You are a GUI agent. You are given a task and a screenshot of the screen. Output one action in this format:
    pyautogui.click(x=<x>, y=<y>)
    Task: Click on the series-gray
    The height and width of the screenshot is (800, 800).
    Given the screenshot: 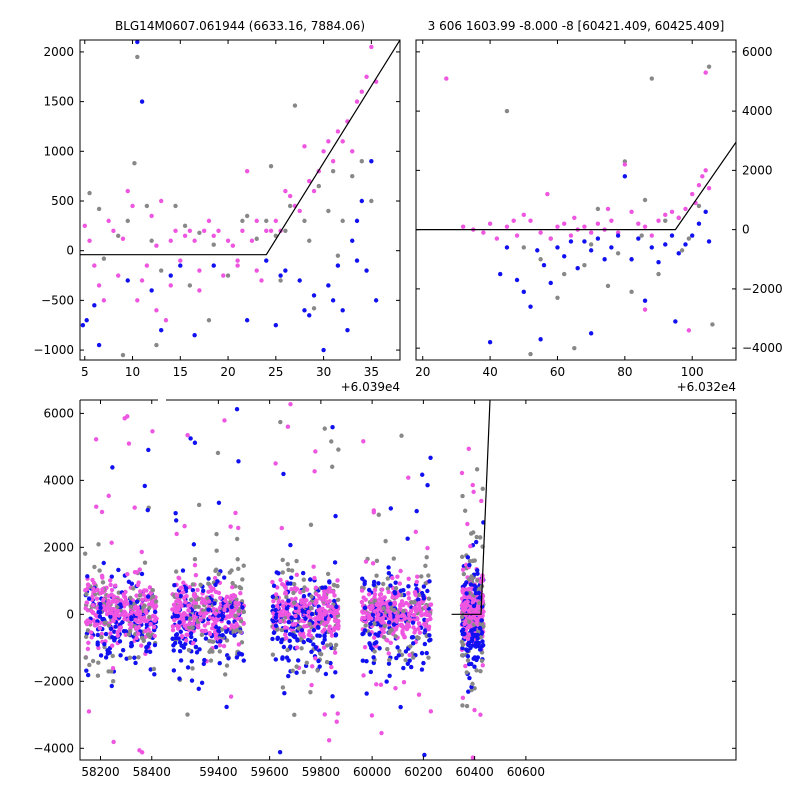 What is the action you would take?
    pyautogui.click(x=609, y=210)
    